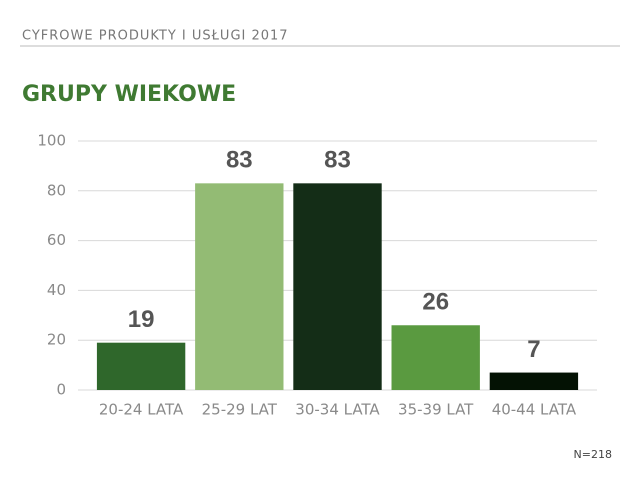  I want to click on data-label: 26, so click(435, 302).